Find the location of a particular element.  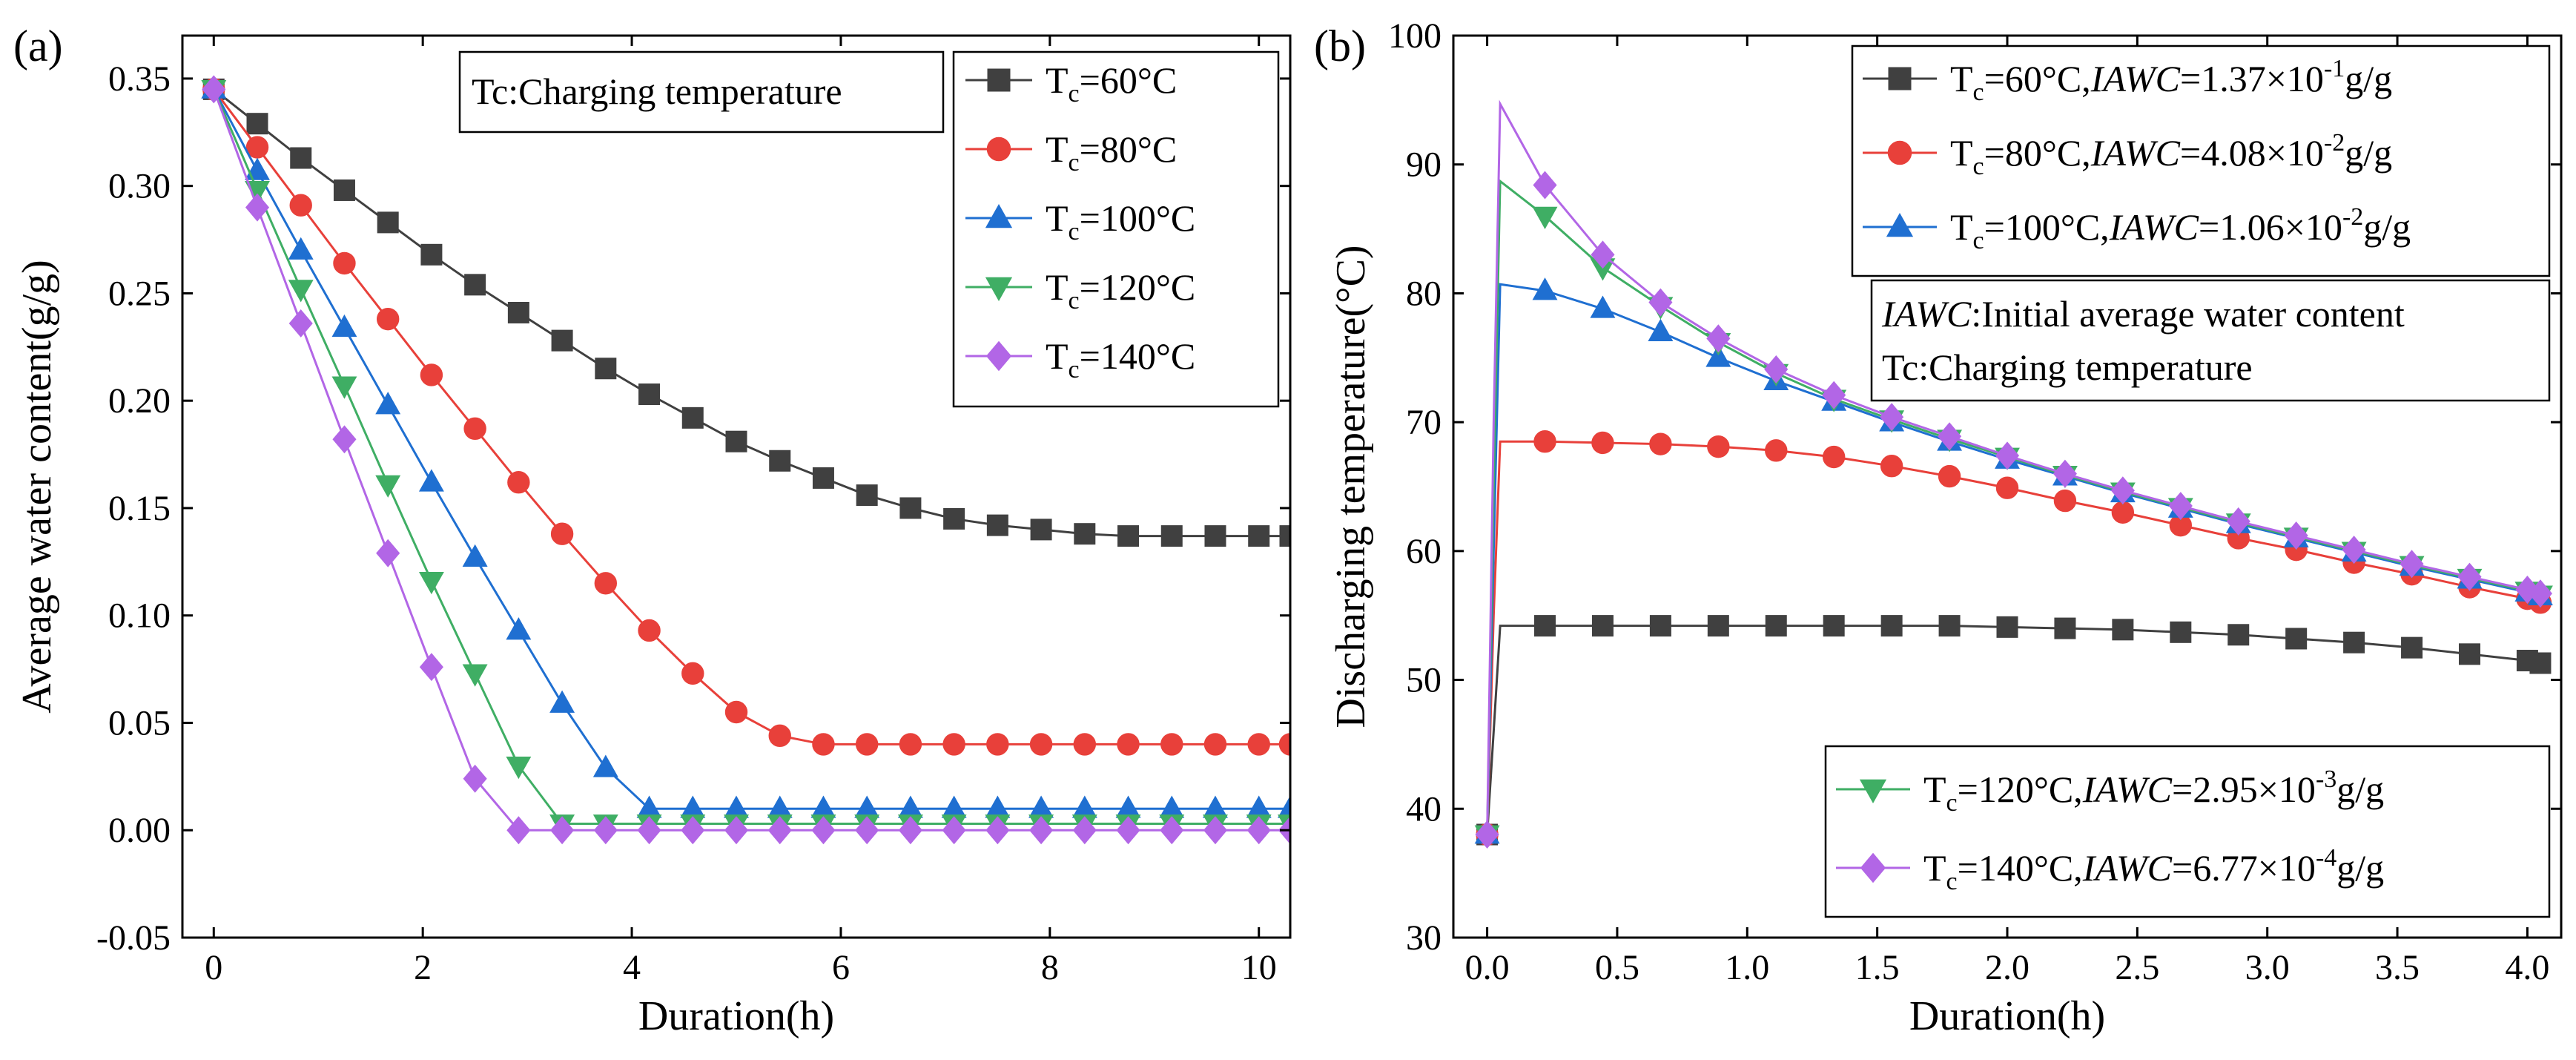

panel-label-b: (b) is located at coordinates (1340, 46).